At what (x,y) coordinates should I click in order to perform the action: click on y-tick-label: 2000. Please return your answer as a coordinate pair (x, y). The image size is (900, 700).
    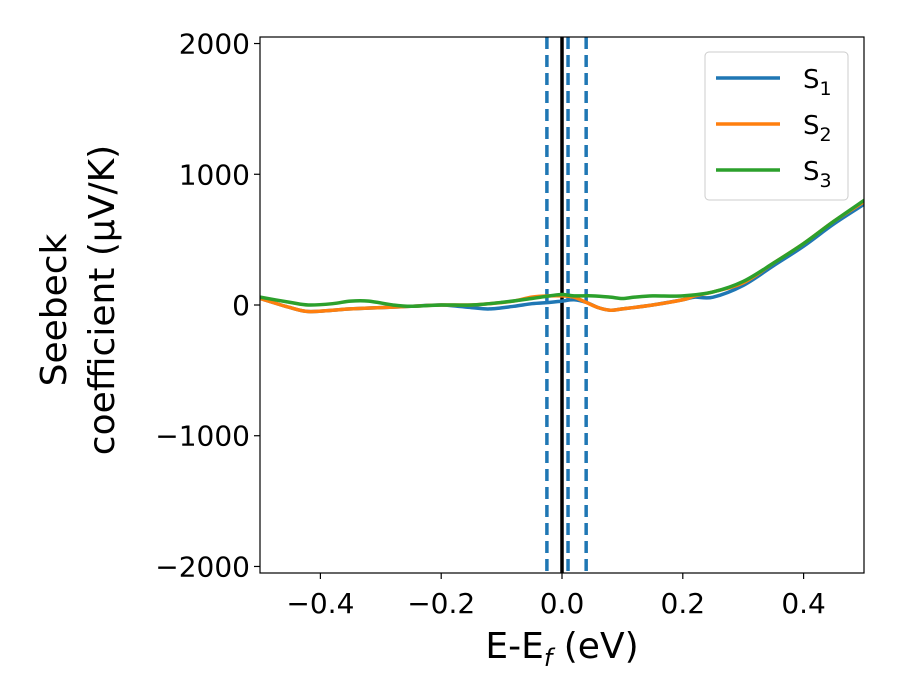
    Looking at the image, I should click on (214, 44).